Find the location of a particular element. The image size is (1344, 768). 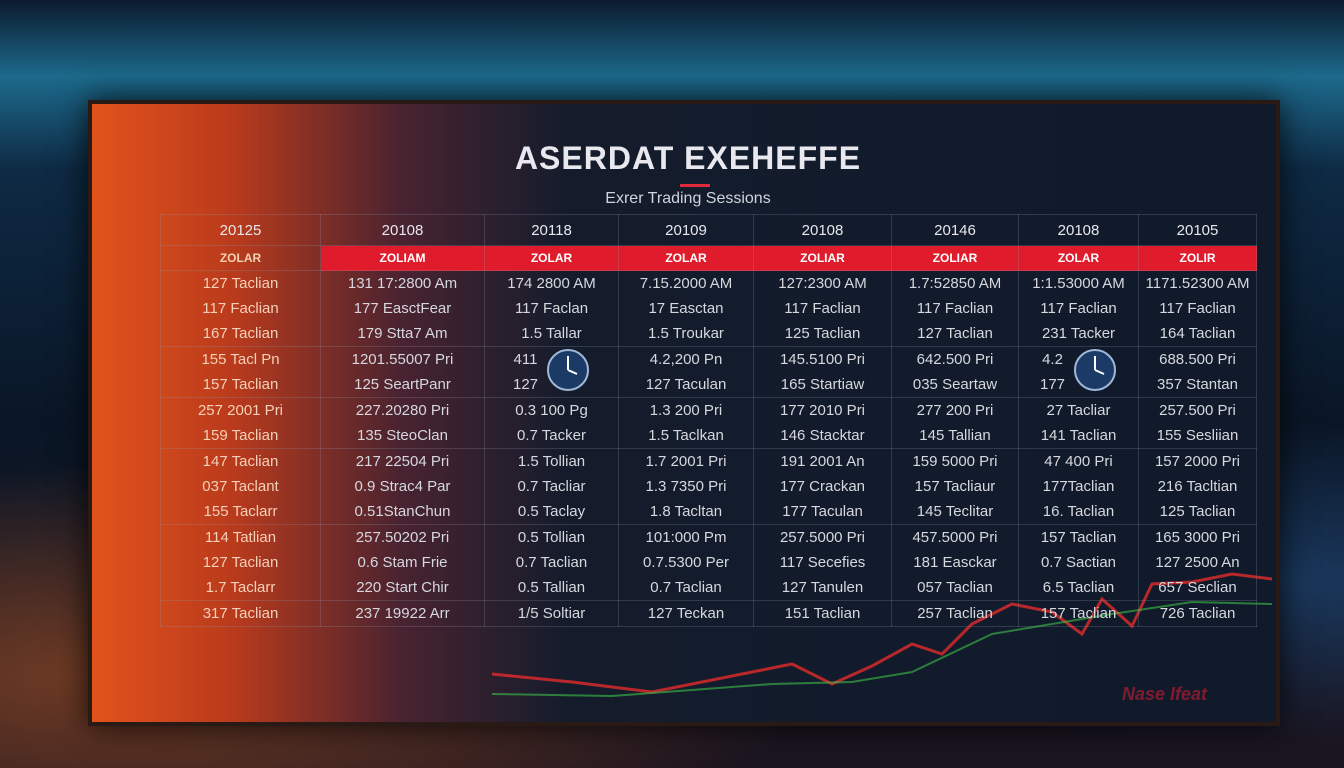

cell-line: 159 Taclian is located at coordinates (240, 435).